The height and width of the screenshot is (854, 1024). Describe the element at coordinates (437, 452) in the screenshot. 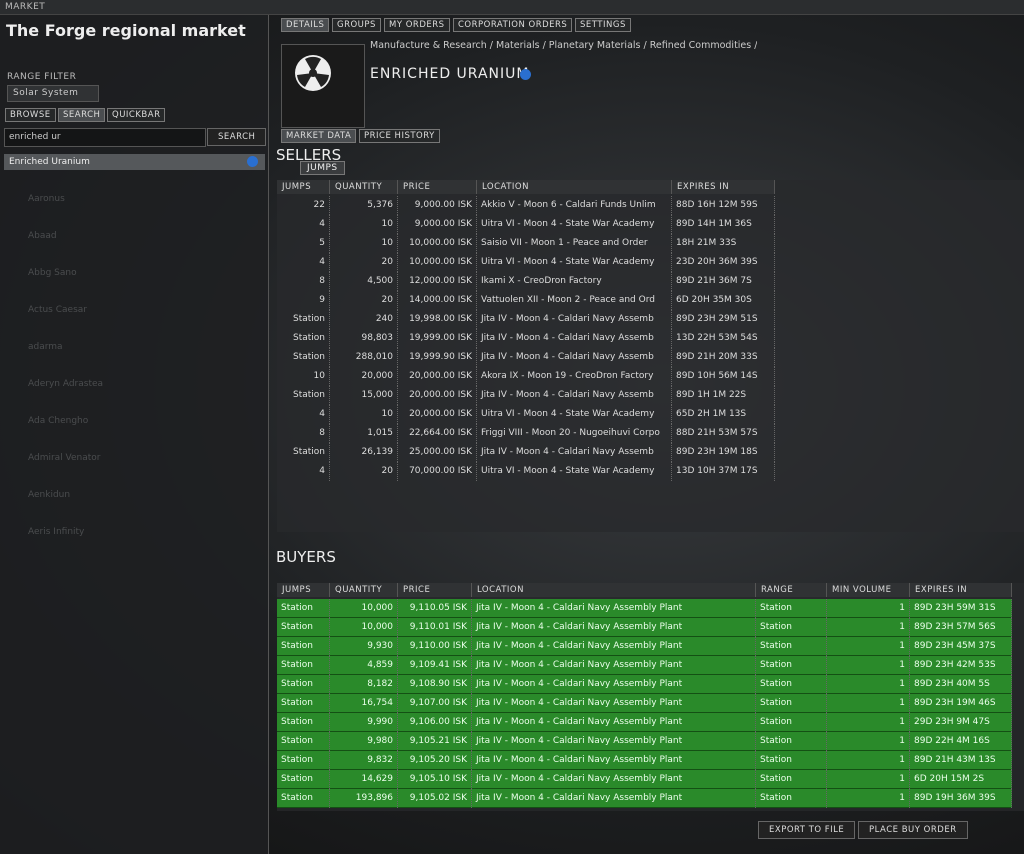

I see `table-cell: 25,000.00 ISK` at that location.